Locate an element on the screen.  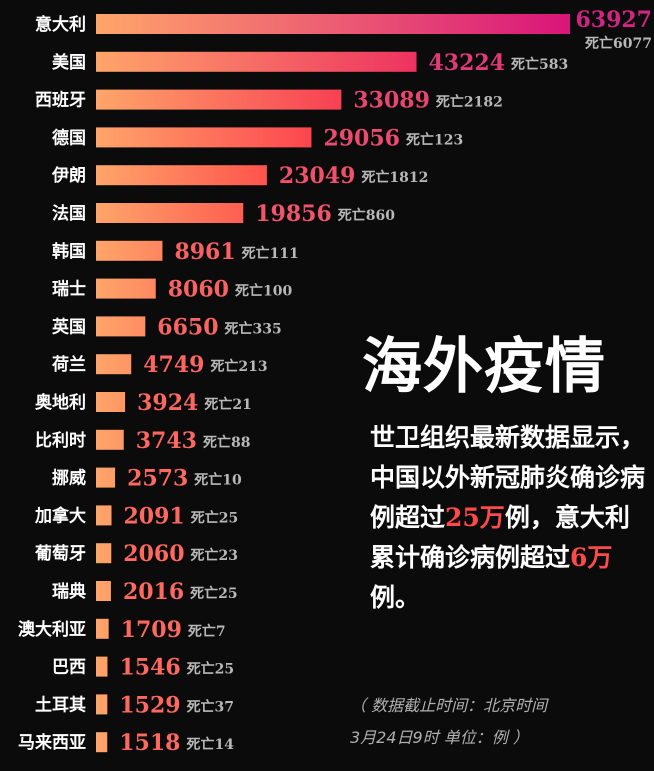
death-label: 死亡213 is located at coordinates (238, 366).